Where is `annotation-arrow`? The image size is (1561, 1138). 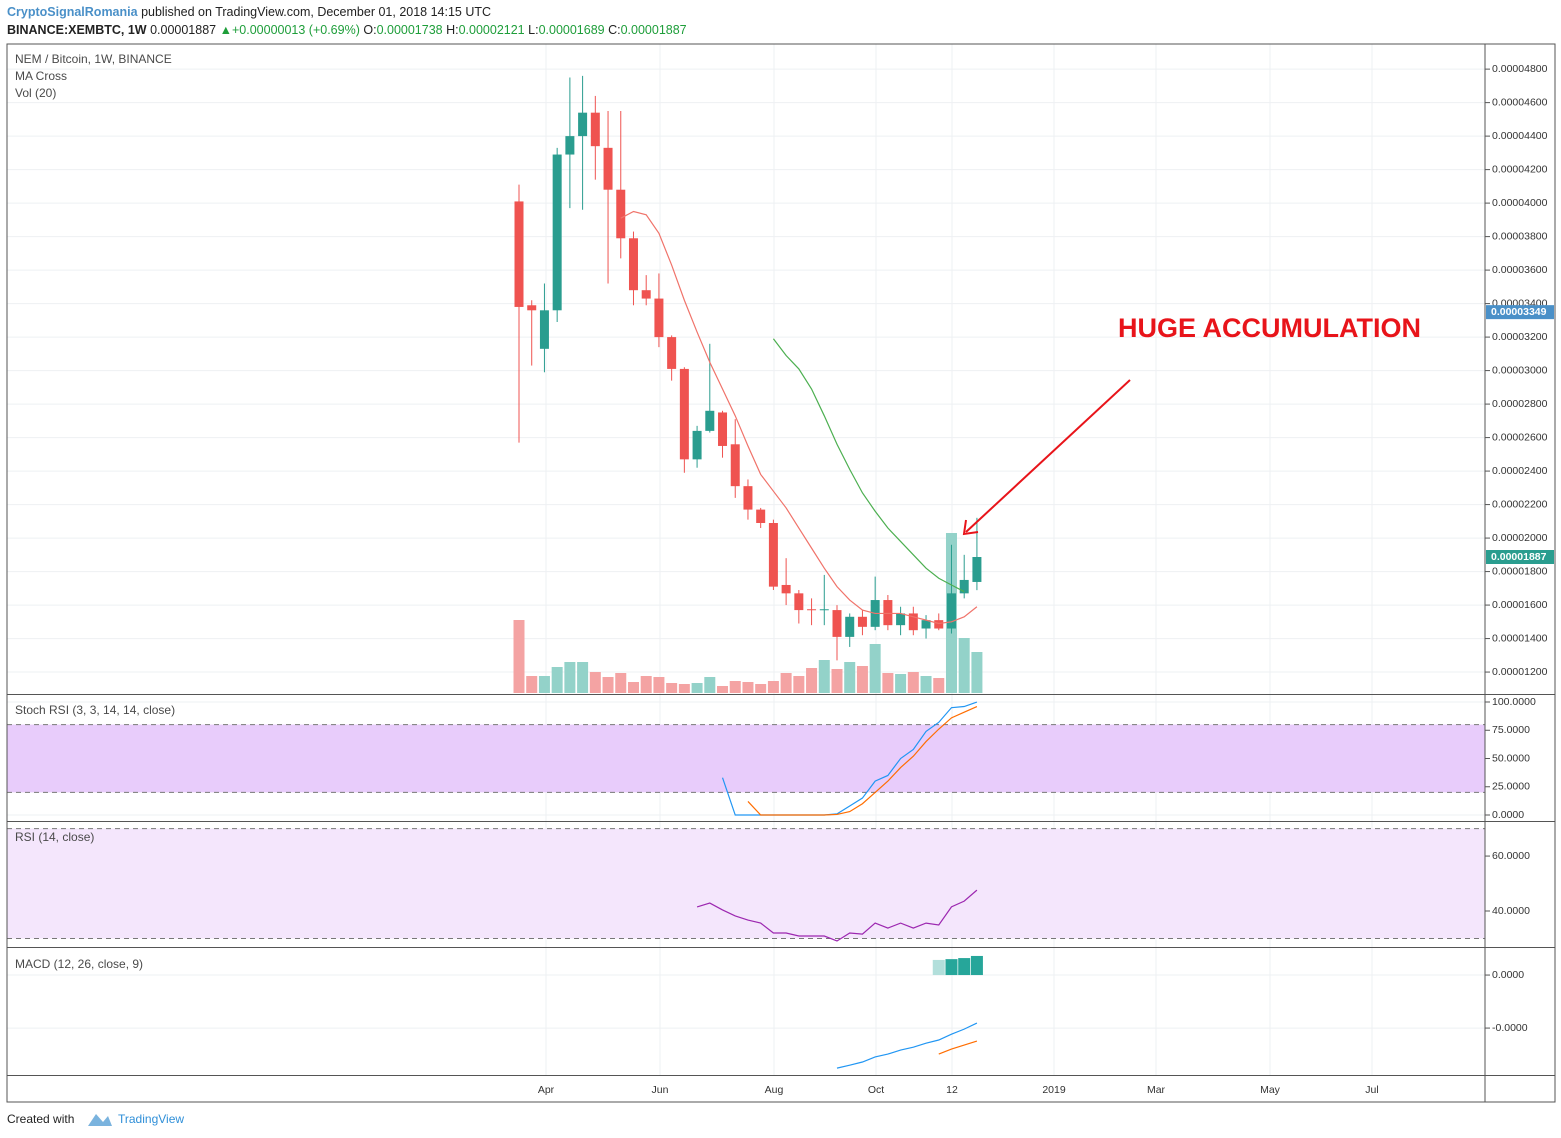
annotation-arrow is located at coordinates (1048, 456).